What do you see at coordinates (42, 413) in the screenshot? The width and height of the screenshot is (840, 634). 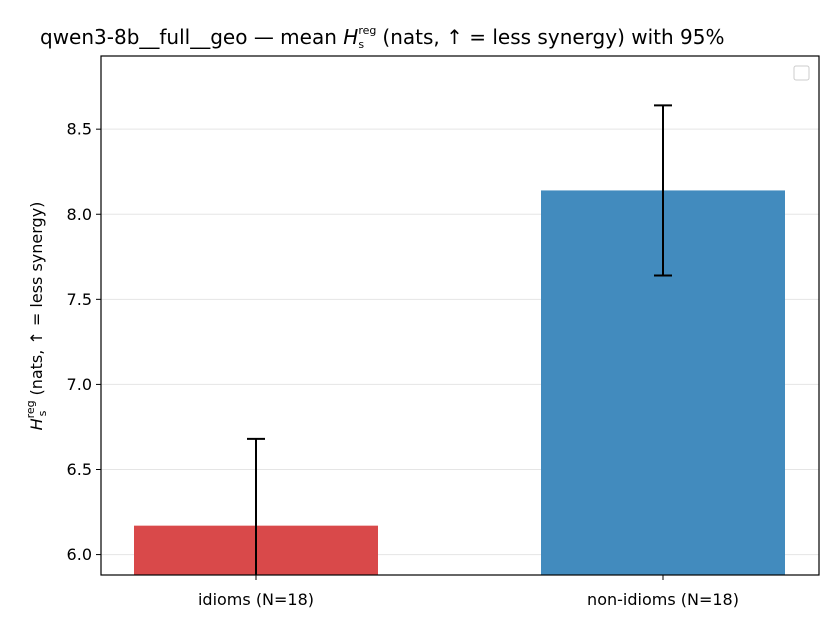 I see `ylabel-subscript: s` at bounding box center [42, 413].